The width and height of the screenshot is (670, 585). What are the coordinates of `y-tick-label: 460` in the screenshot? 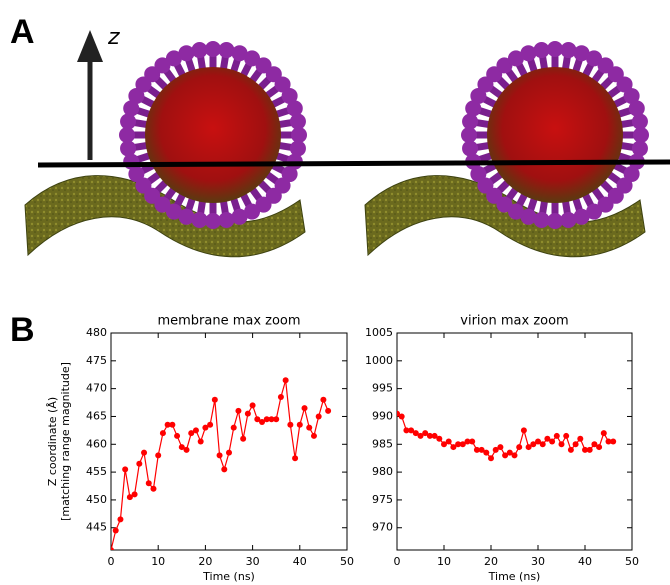 It's located at (96, 443).